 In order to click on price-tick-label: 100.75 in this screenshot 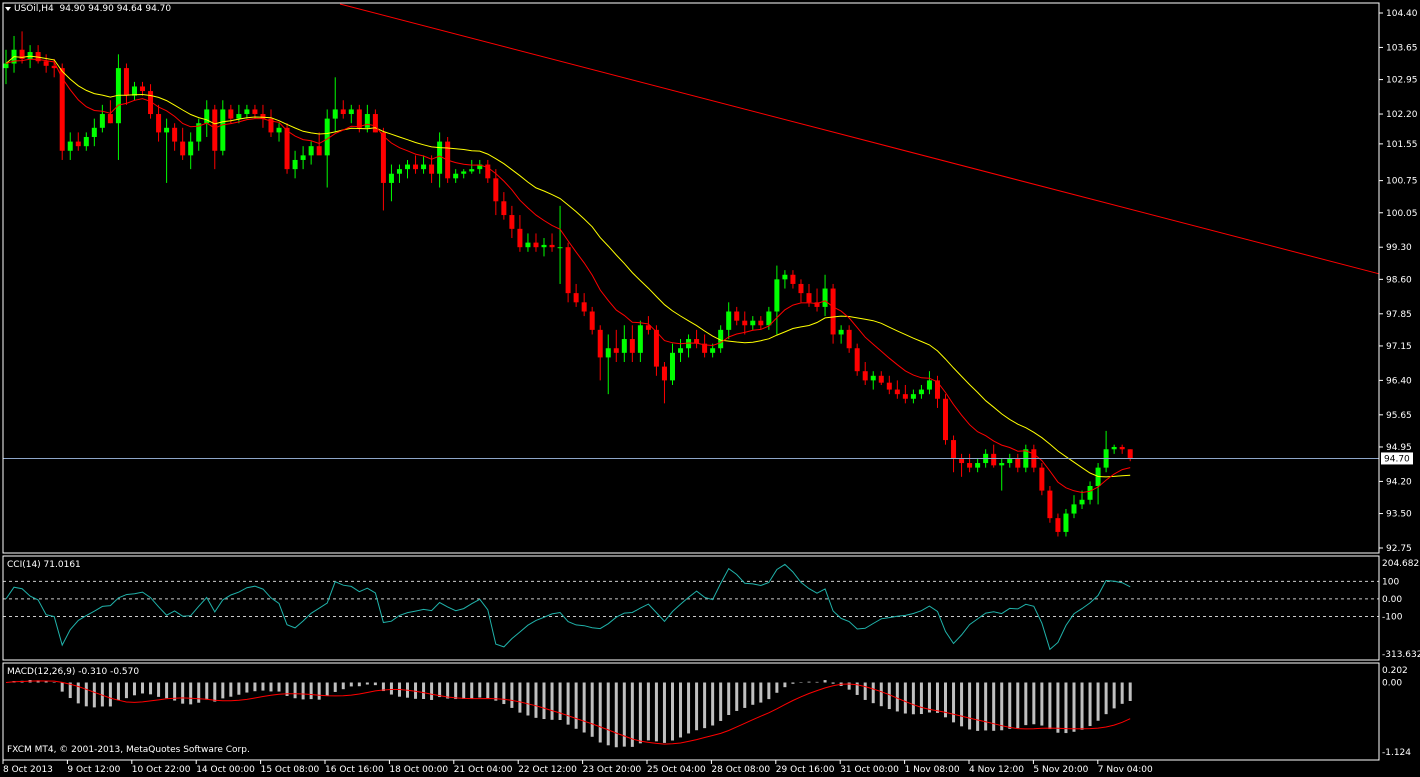, I will do `click(1402, 182)`.